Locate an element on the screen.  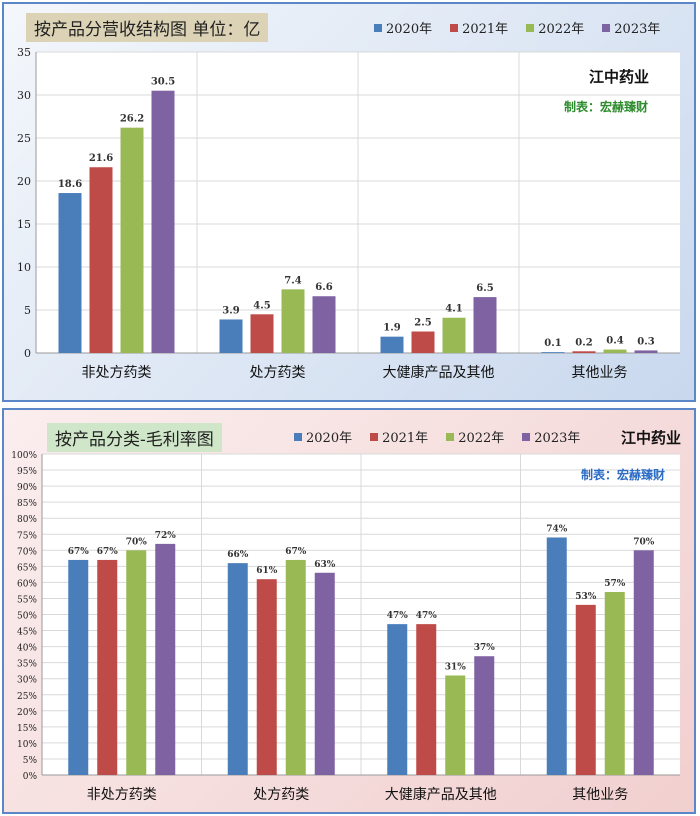
x-tick-label: 非处方药类 is located at coordinates (122, 795).